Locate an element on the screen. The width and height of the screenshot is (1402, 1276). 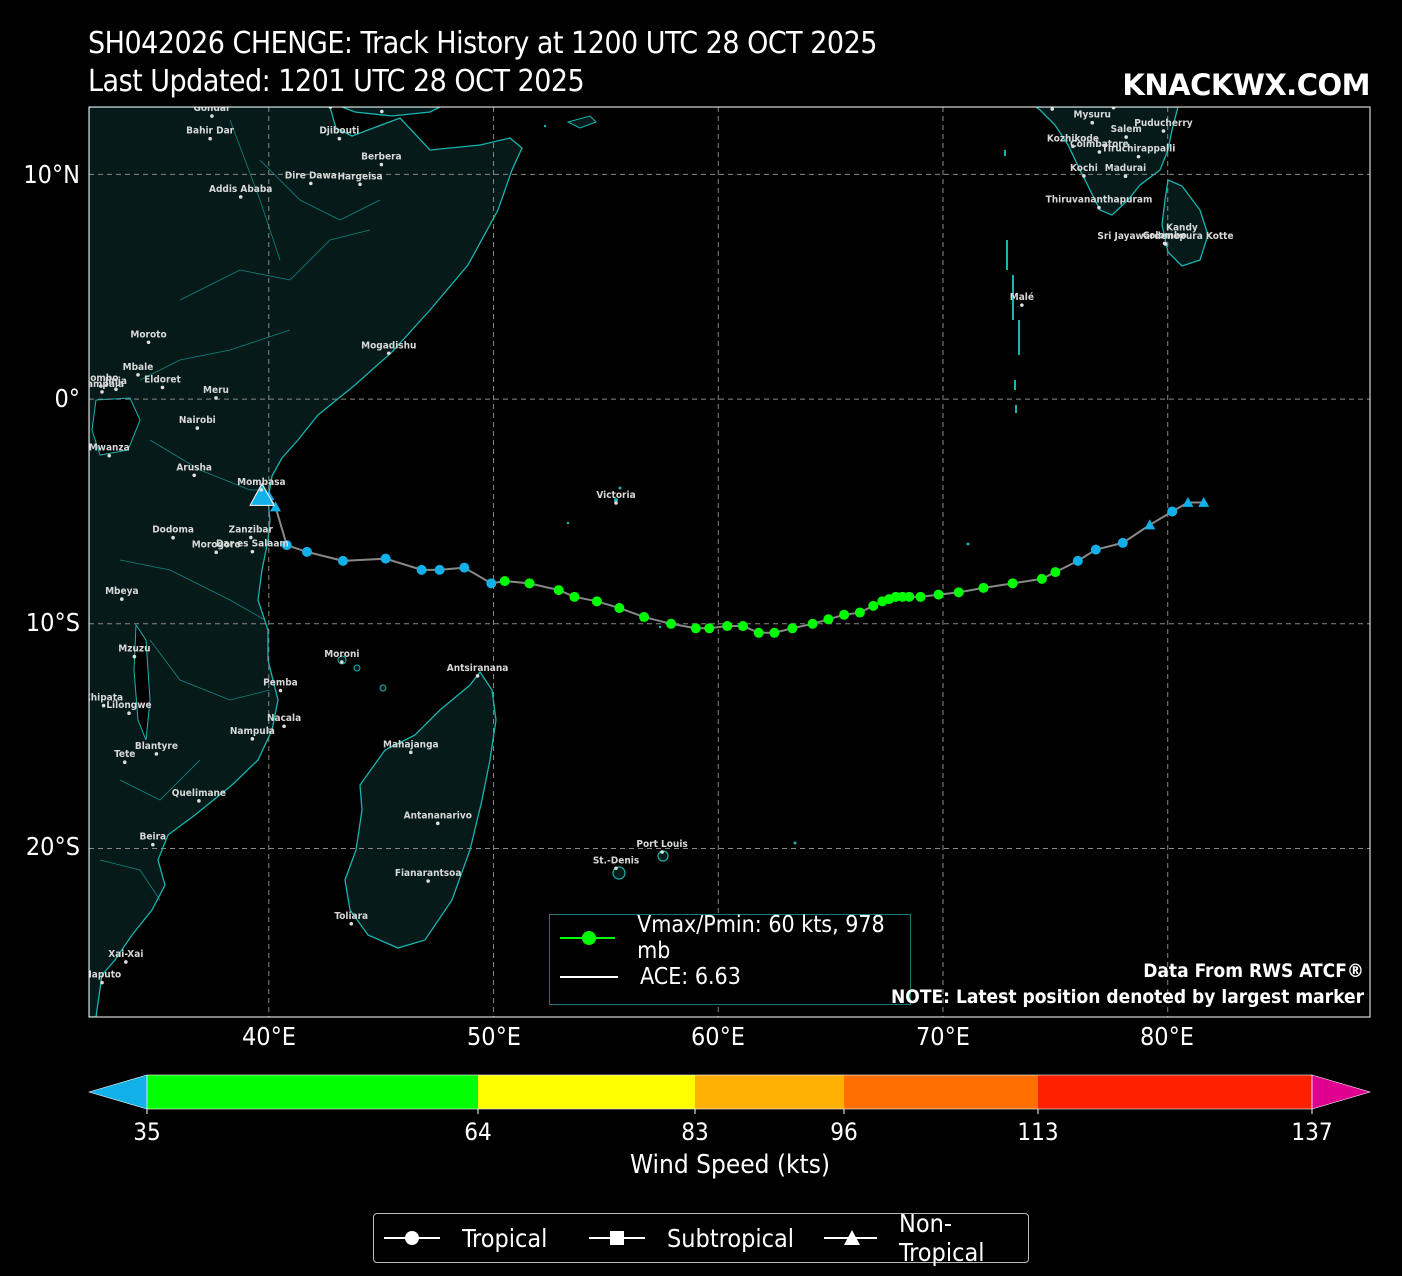
city-label: Kampala is located at coordinates (102, 384).